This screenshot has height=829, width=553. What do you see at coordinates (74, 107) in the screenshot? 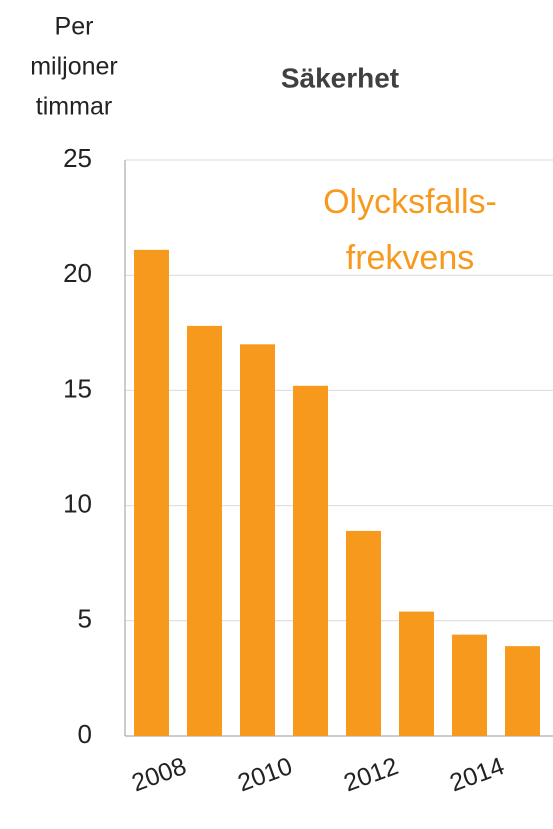
I see `y-axis-label: timmar` at bounding box center [74, 107].